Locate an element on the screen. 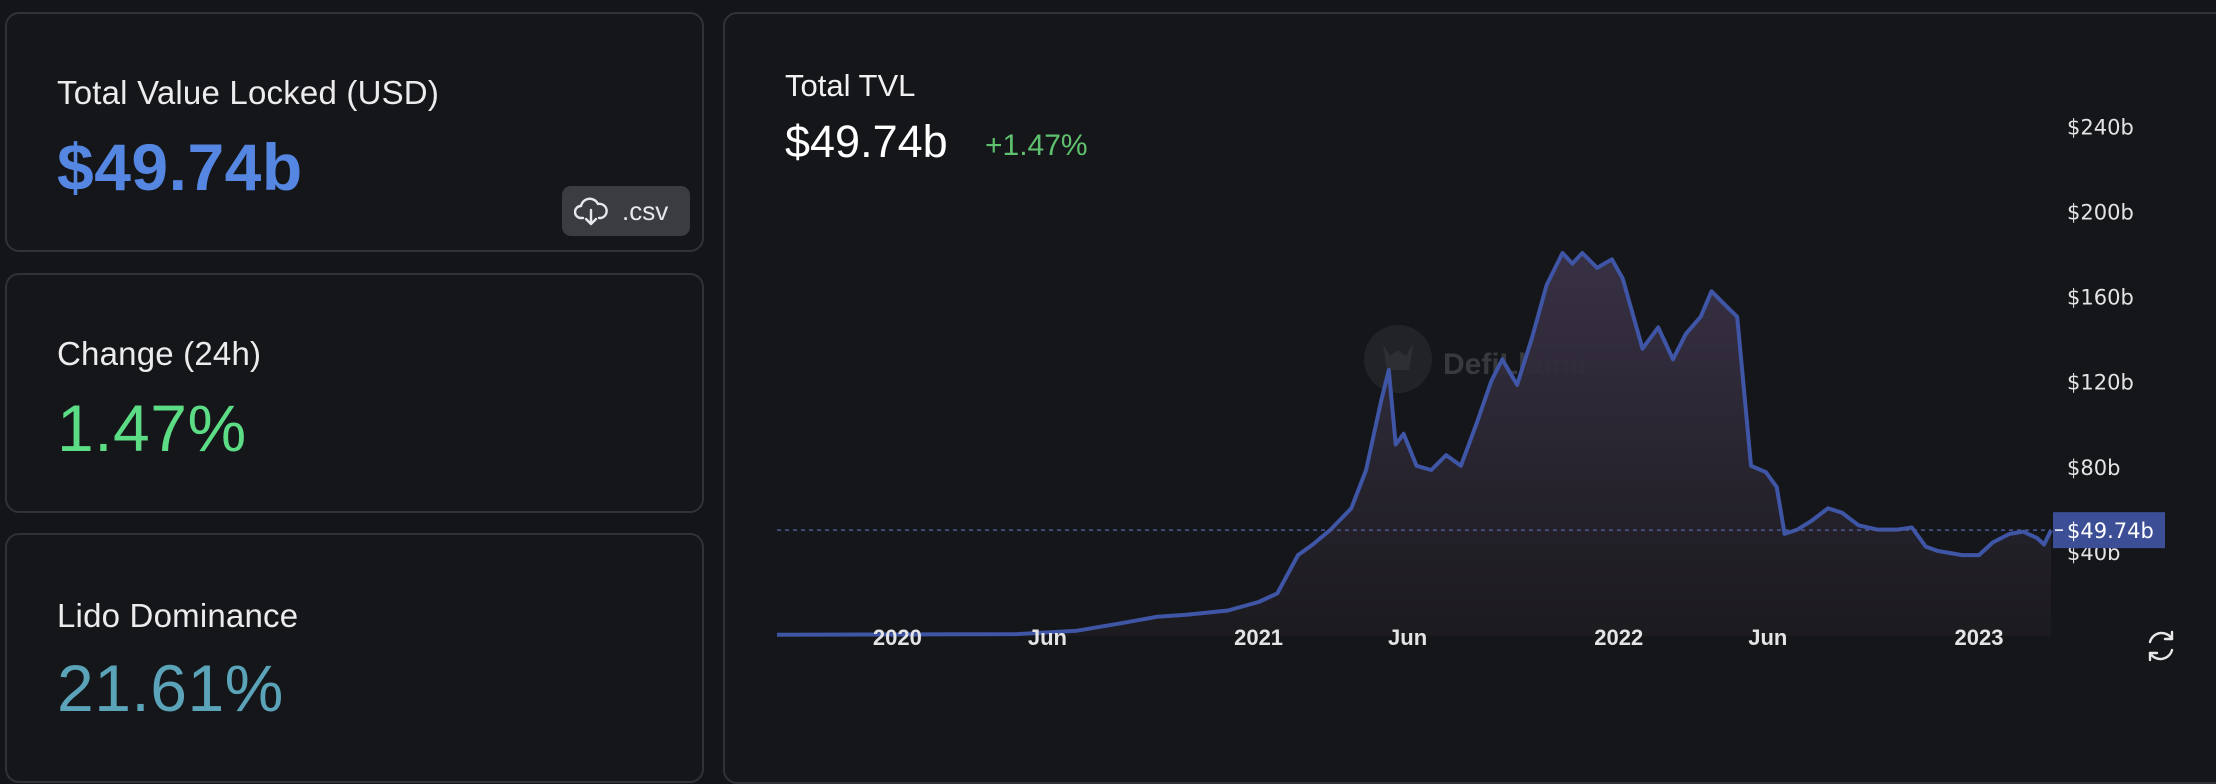 This screenshot has height=784, width=2216. chart-title: Total TVL is located at coordinates (850, 85).